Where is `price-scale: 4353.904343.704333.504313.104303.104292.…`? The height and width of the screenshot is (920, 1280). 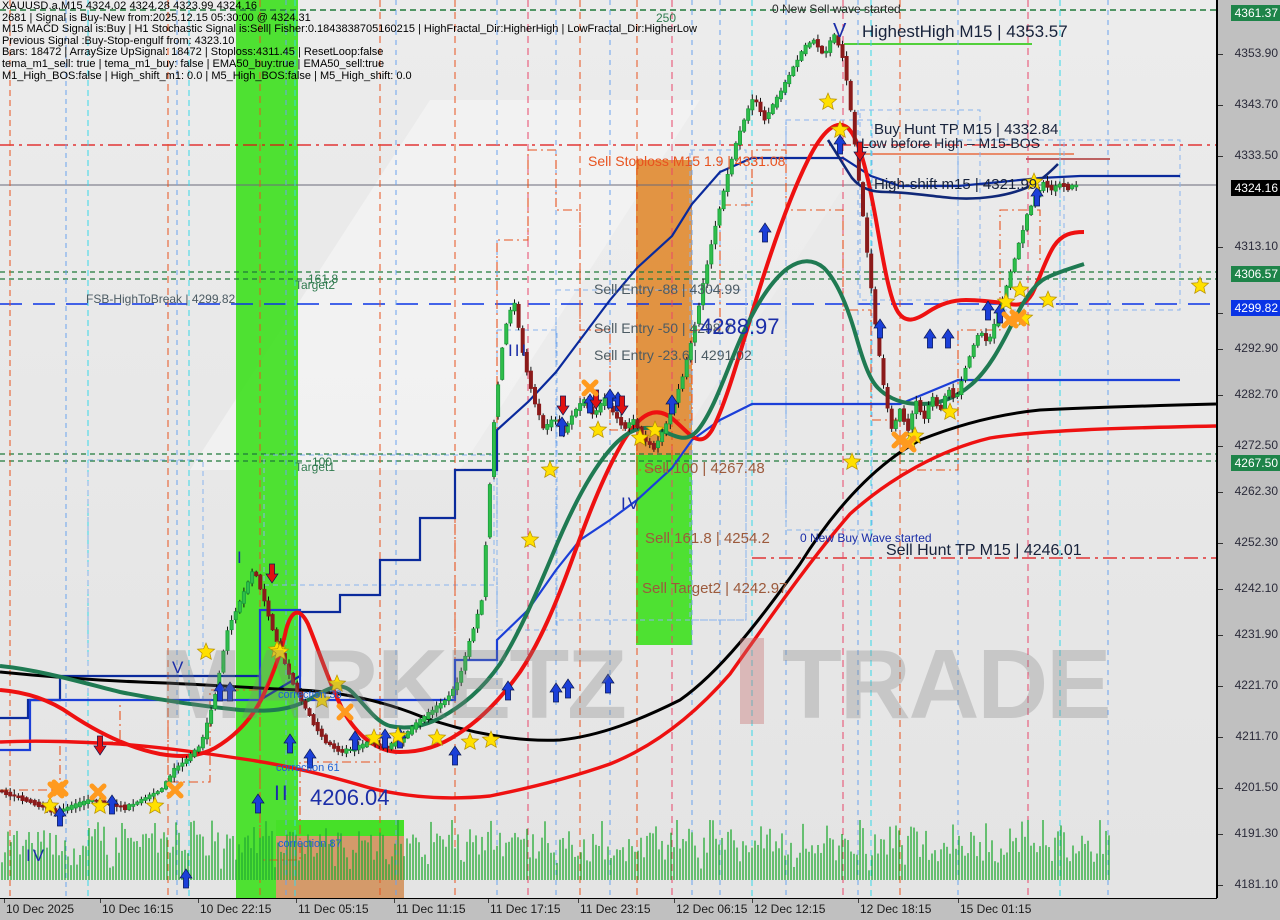
price-scale: 4353.904343.704333.504313.104303.104292.… is located at coordinates (1248, 449).